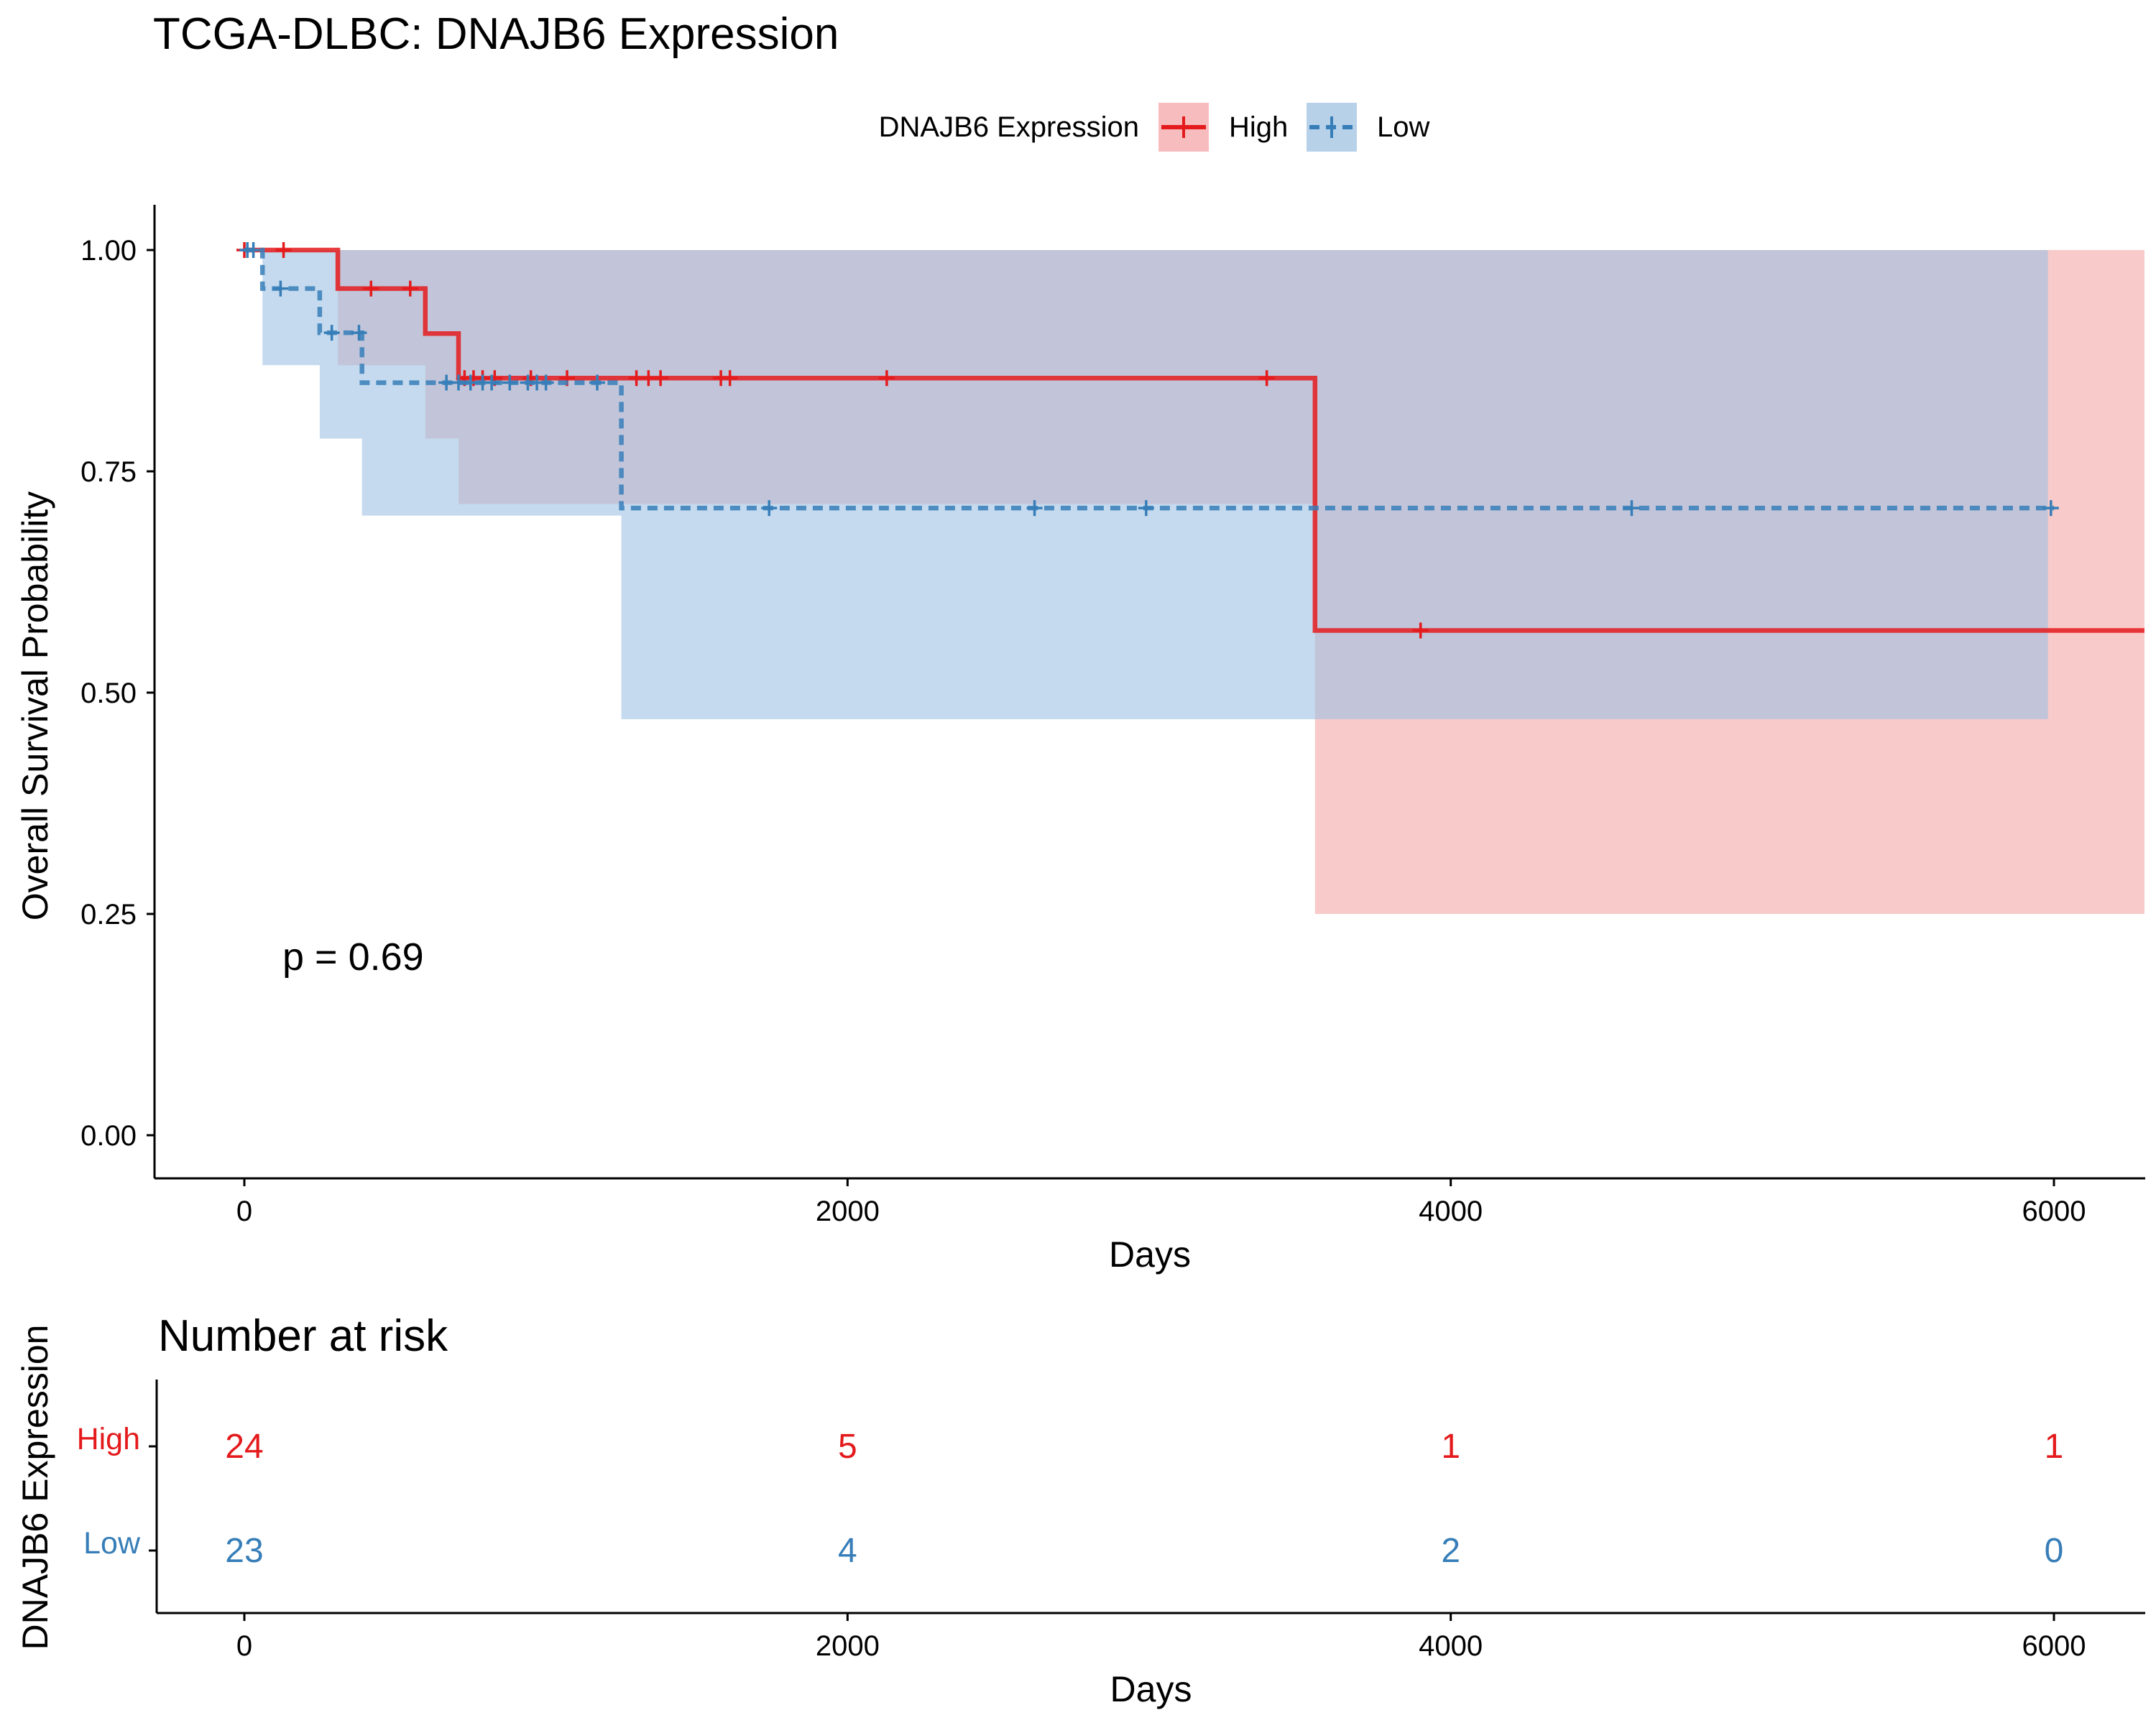  I want to click on legend-label-low: Low, so click(1403, 127).